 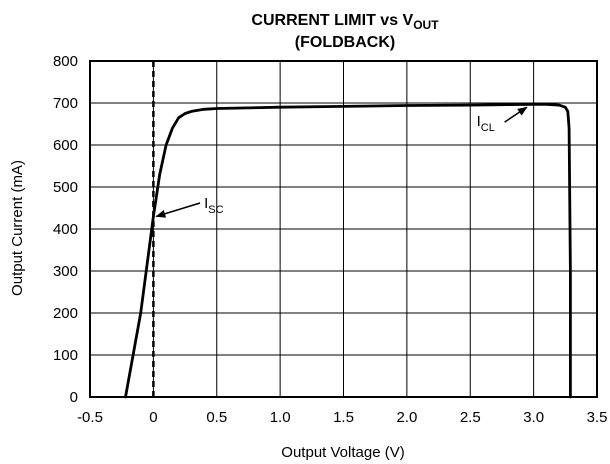 I want to click on x-tick-labels: -0.5 0 0.5 1.0 1.5 2.0 2.5 3.0 3.5, so click(x=342, y=417).